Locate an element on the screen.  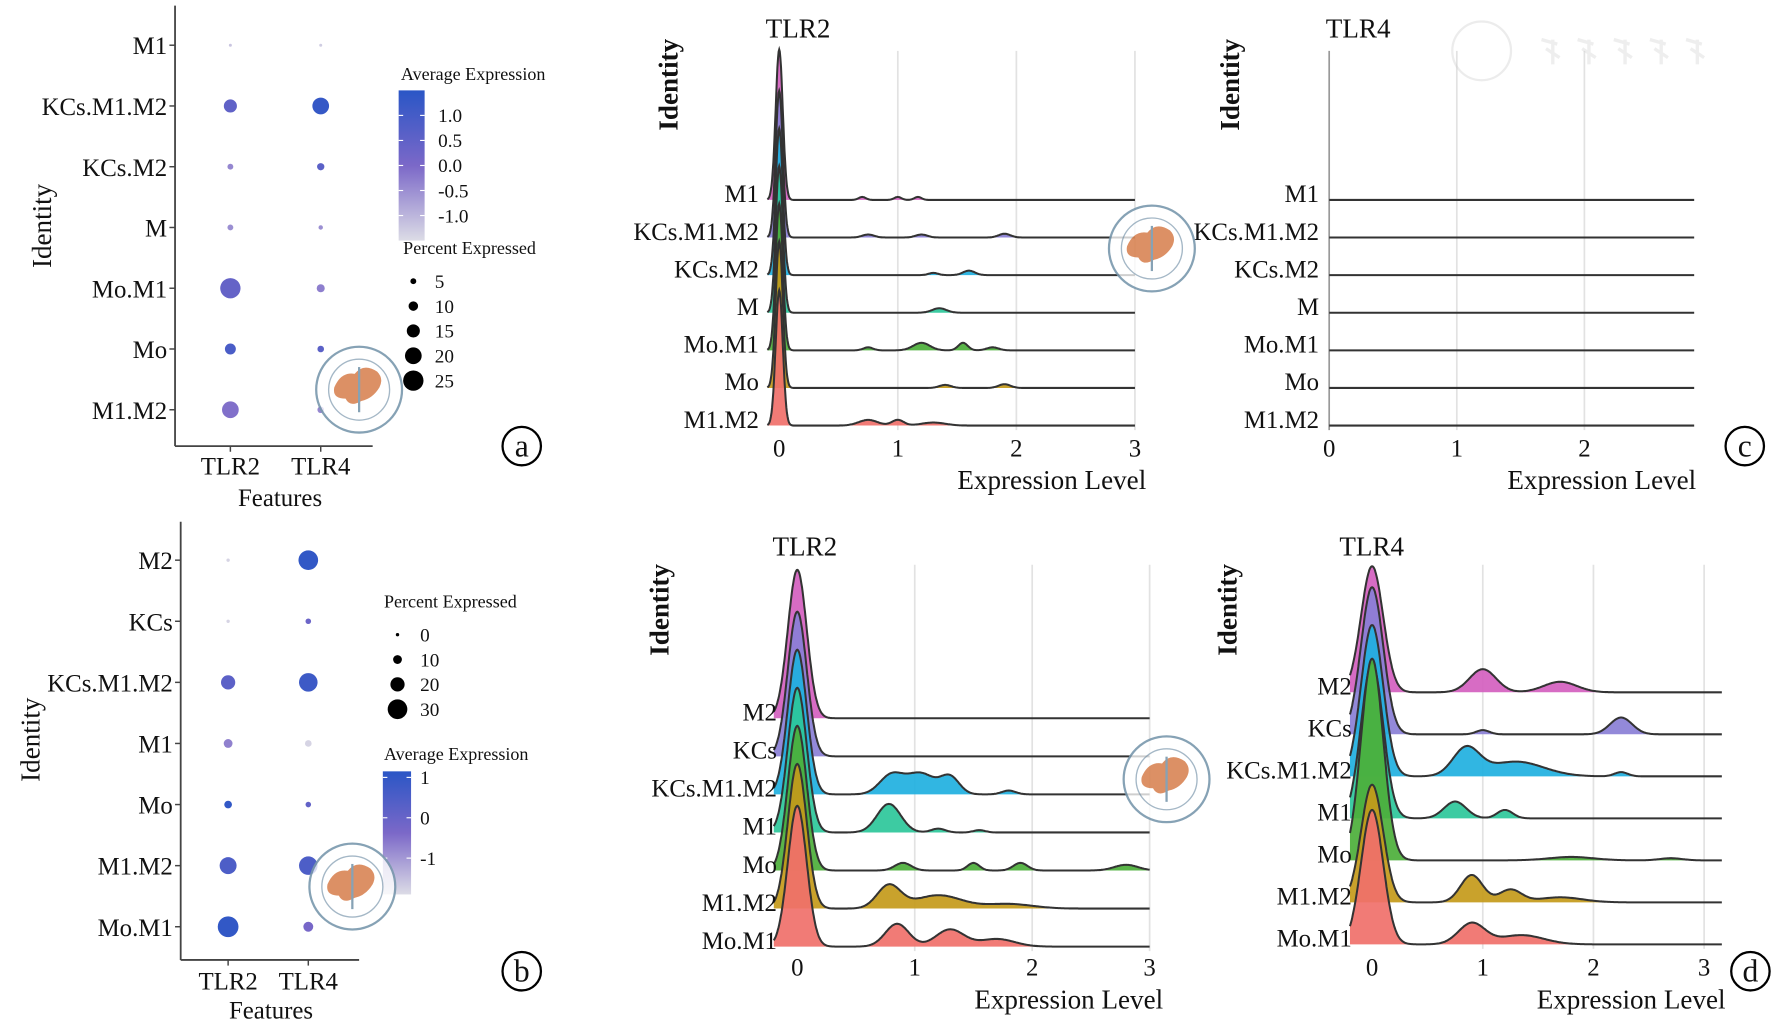
dot-KCs.M2-TLR4 is located at coordinates (321, 167).